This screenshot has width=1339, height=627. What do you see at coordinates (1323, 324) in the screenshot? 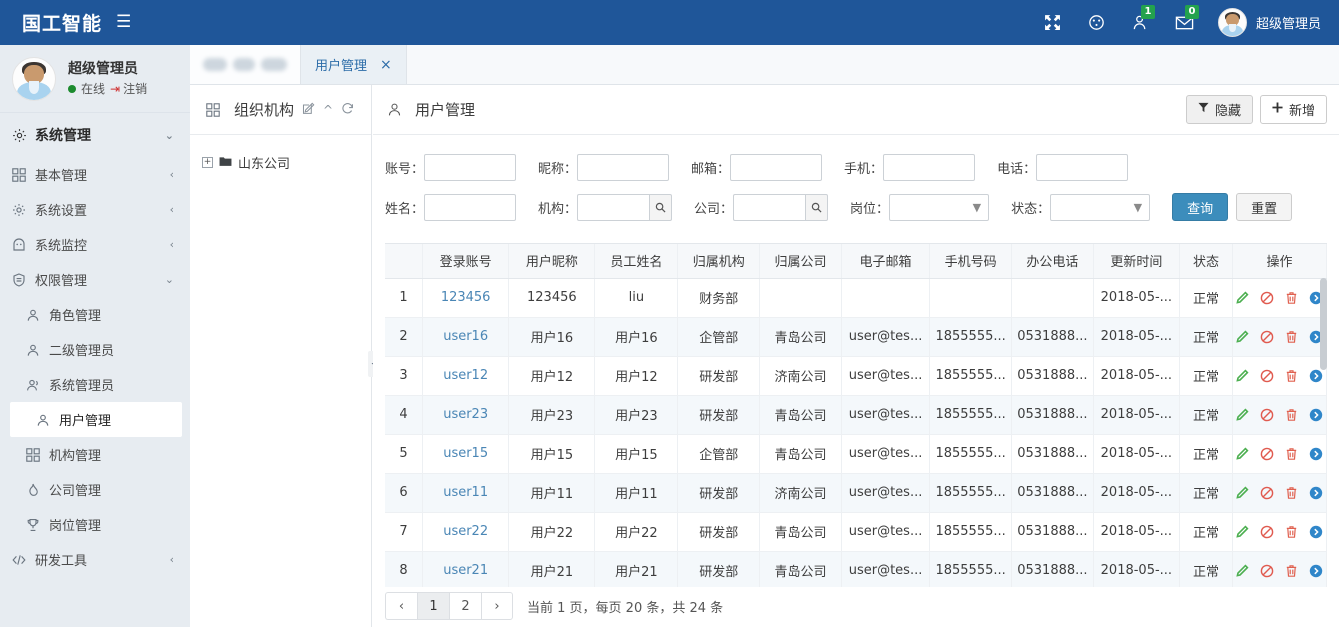
I see `scrollbar-thumb` at bounding box center [1323, 324].